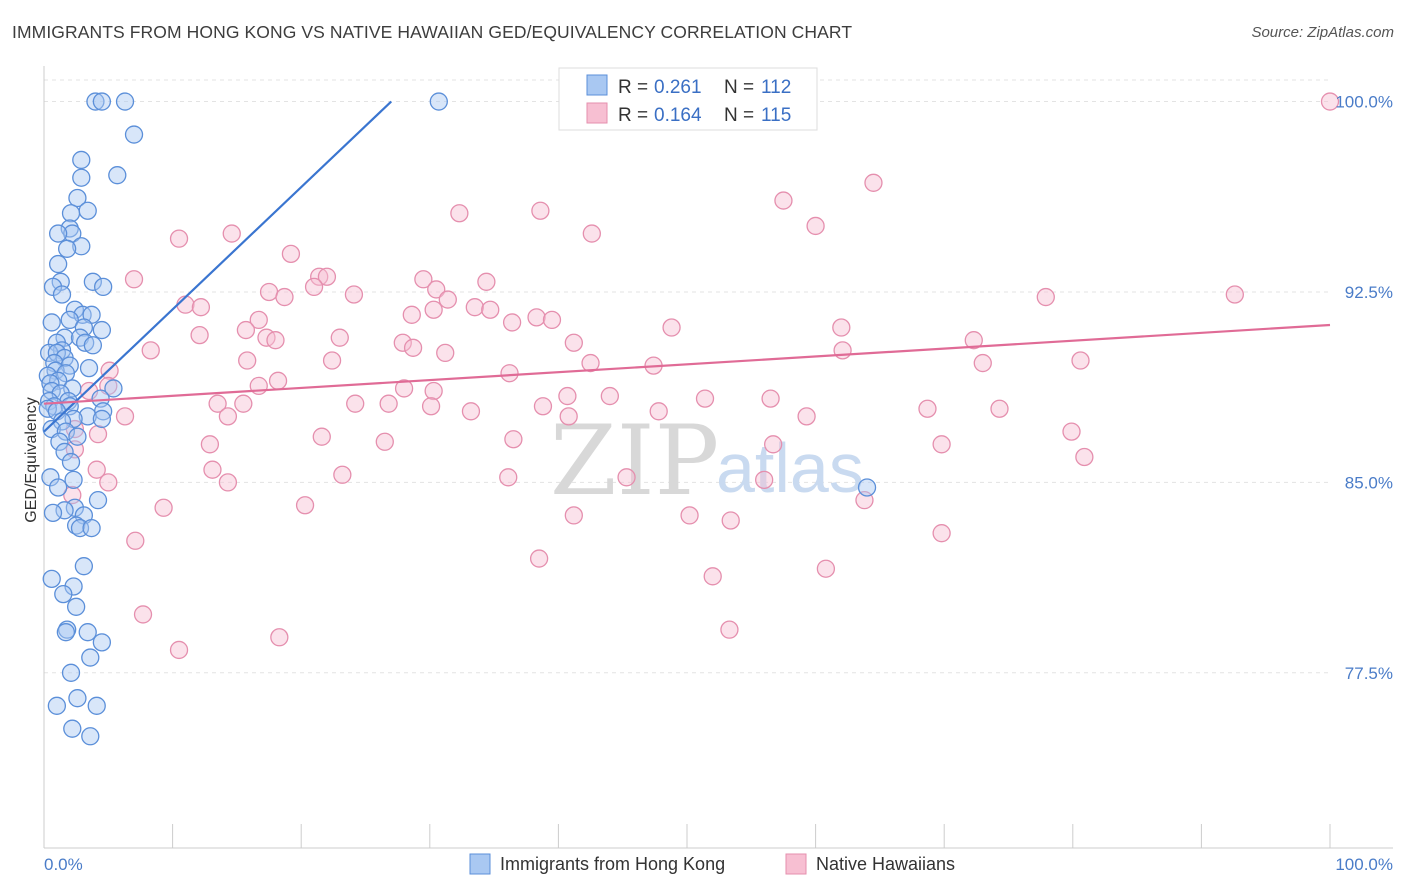  What do you see at coordinates (885, 864) in the screenshot?
I see `bottom-legend-label-pink: Native Hawaiians` at bounding box center [885, 864].